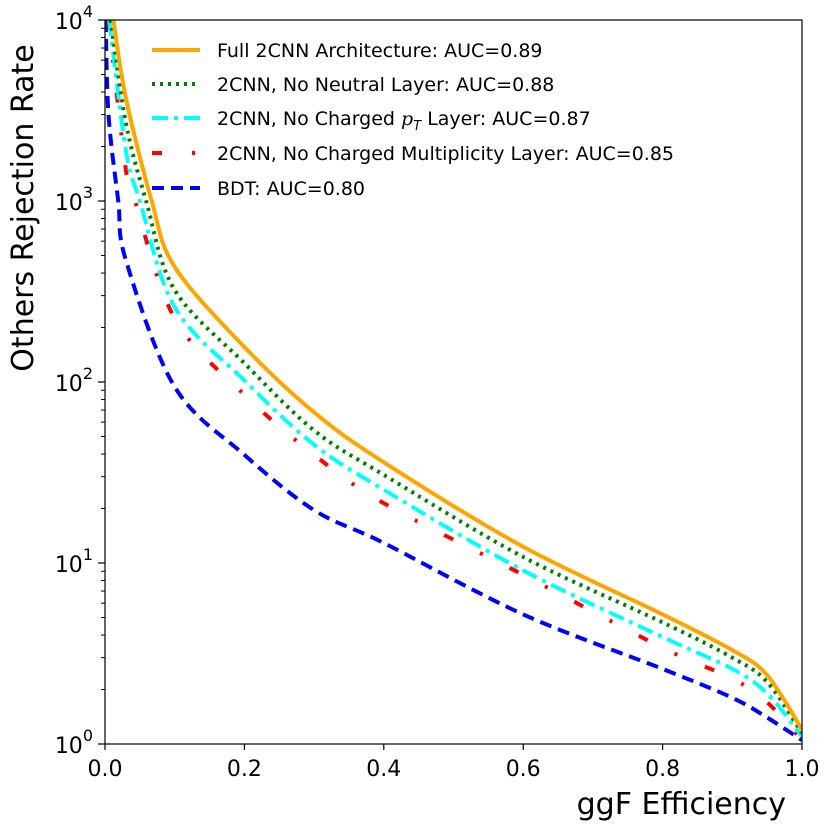  What do you see at coordinates (291, 189) in the screenshot?
I see `legend-label: BDT: AUC=0.80` at bounding box center [291, 189].